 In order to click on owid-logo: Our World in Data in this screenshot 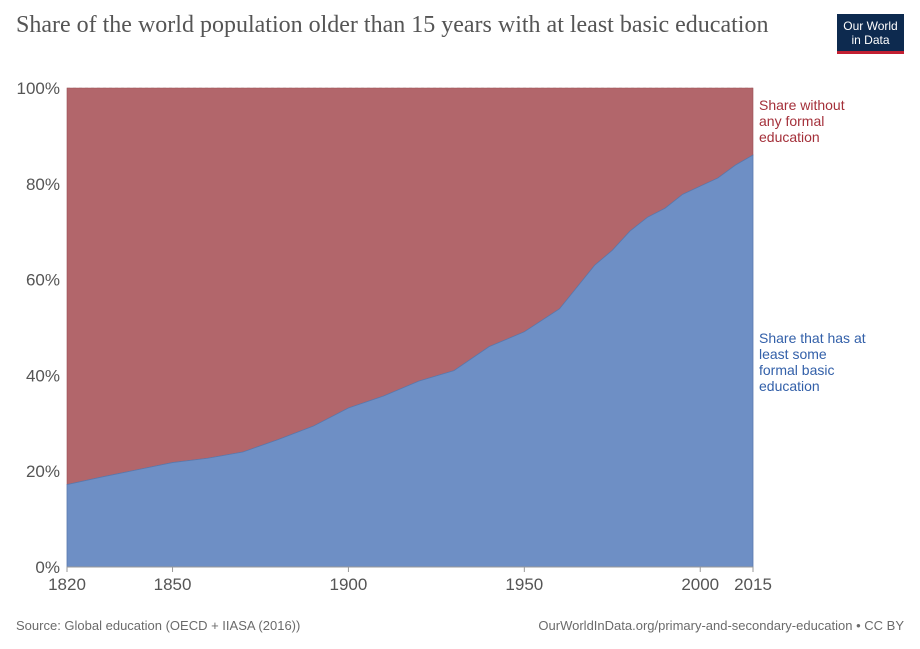, I will do `click(870, 34)`.